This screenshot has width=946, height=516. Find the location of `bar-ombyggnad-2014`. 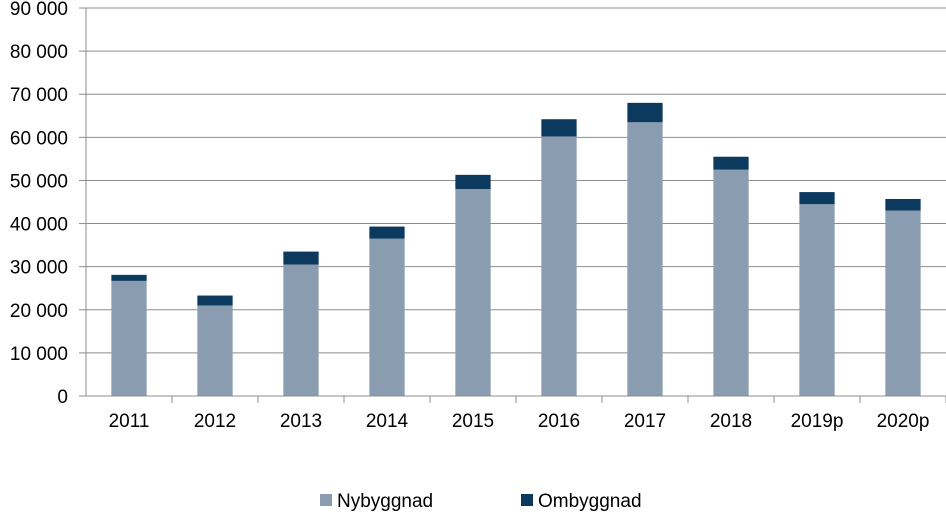

bar-ombyggnad-2014 is located at coordinates (387, 232).